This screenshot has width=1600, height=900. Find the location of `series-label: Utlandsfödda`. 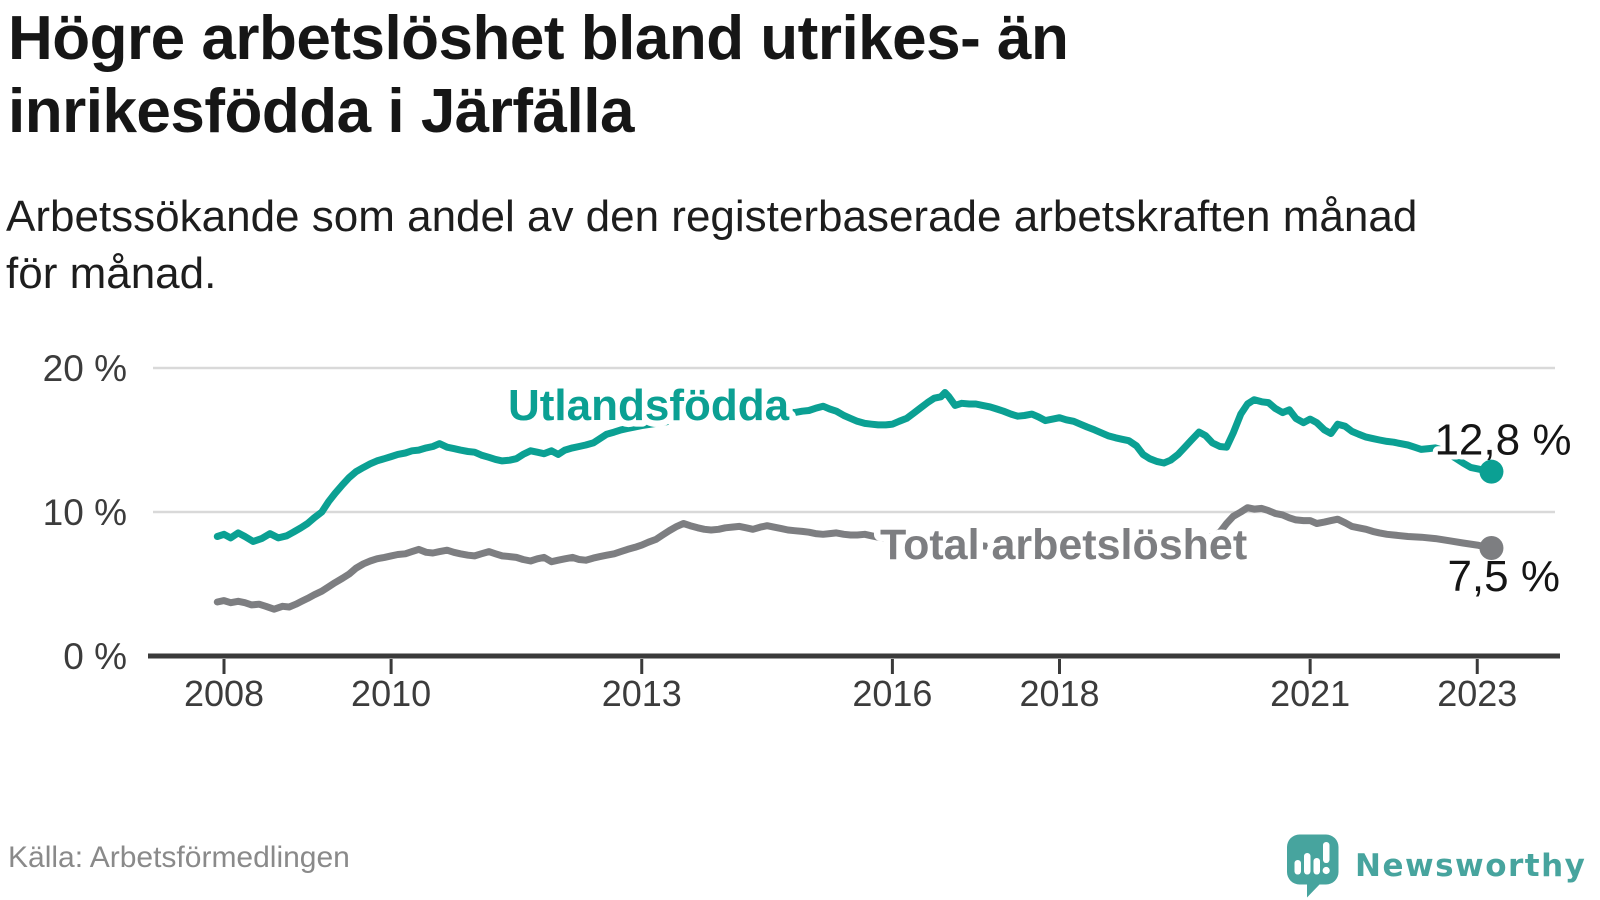

series-label: Utlandsfödda is located at coordinates (649, 405).